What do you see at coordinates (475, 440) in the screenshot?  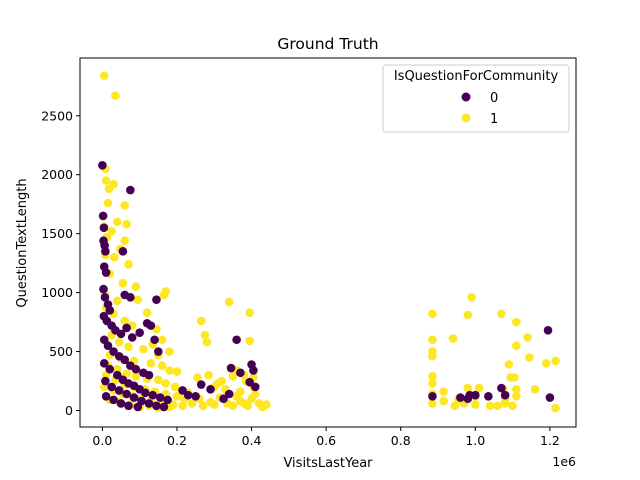 I see `x-tick-label: 1.0` at bounding box center [475, 440].